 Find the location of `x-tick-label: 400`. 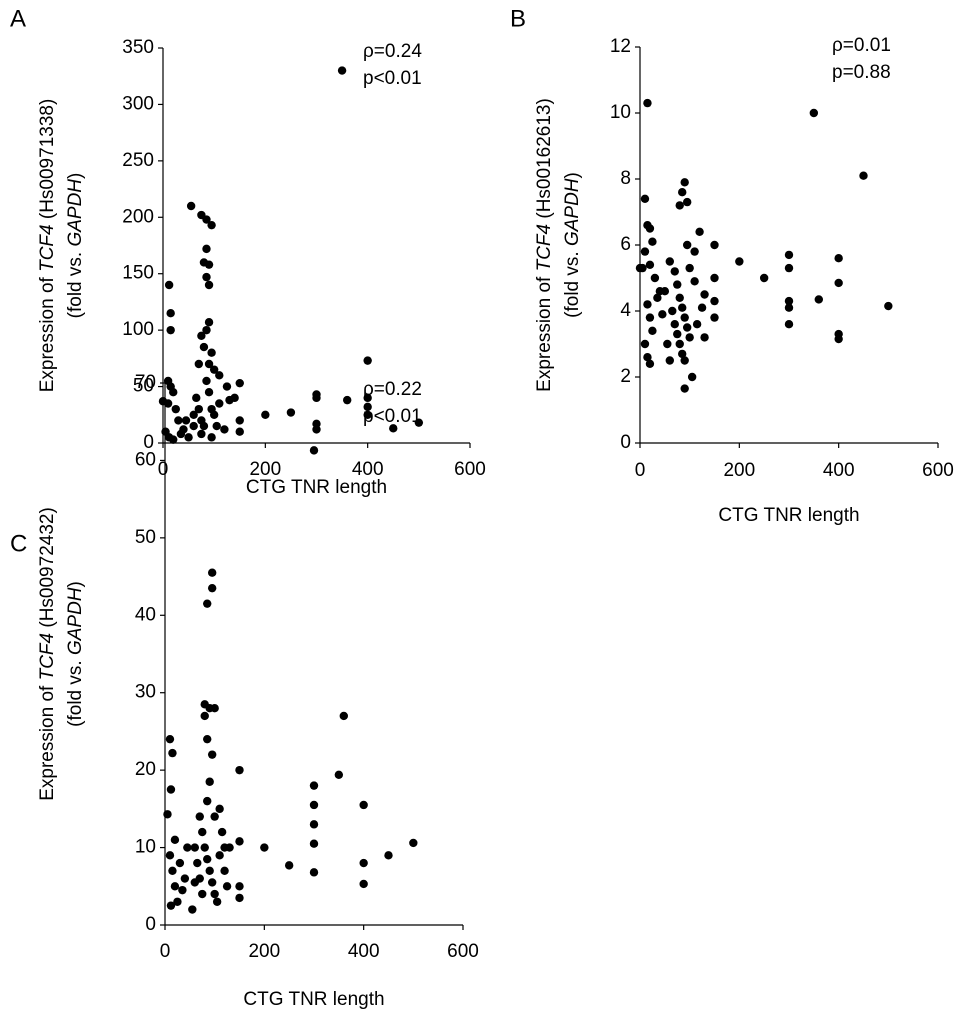

x-tick-label: 400 is located at coordinates (368, 469).